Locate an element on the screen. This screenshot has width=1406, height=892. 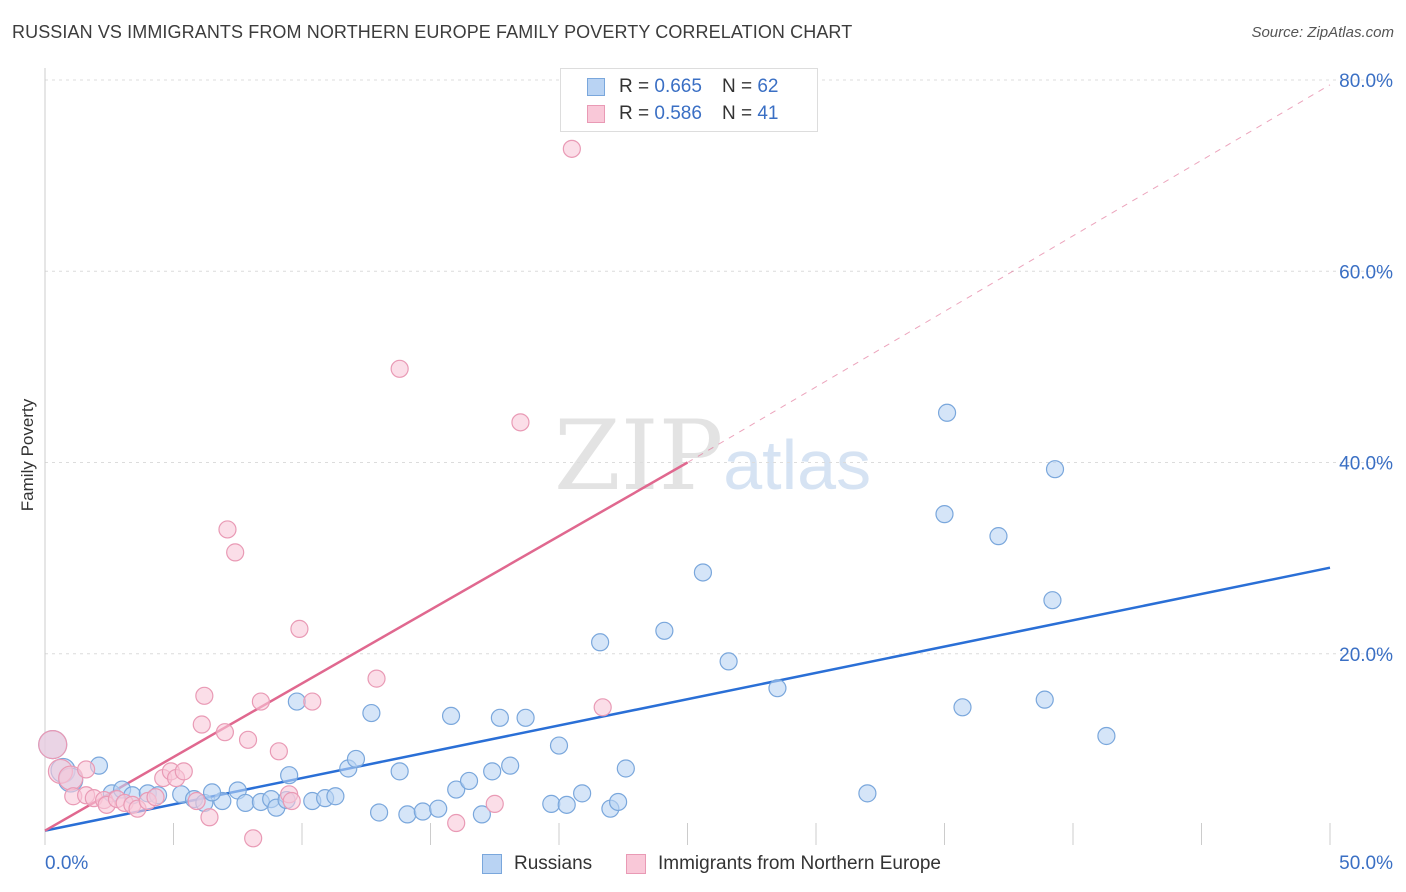
source-label: Source: ZipAtlas.com is located at coordinates (1322, 32).